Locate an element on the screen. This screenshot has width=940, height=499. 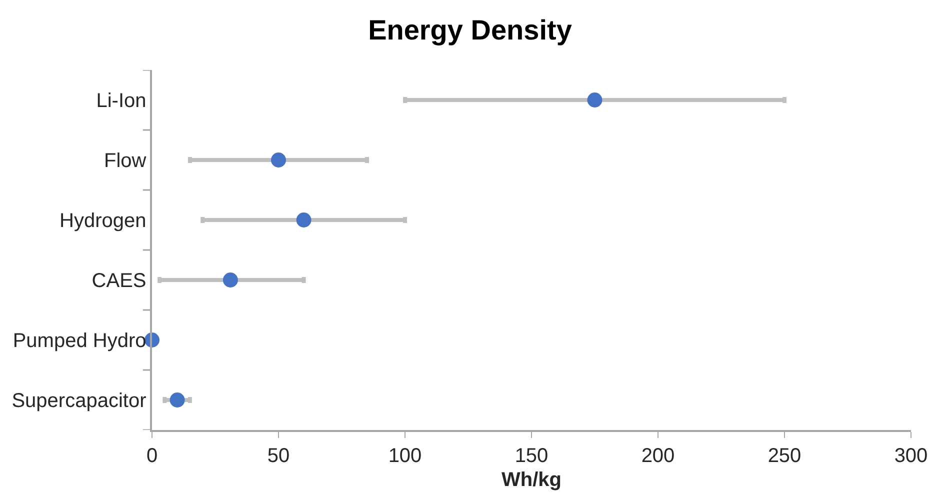
x-tick-label: 300 is located at coordinates (911, 455).